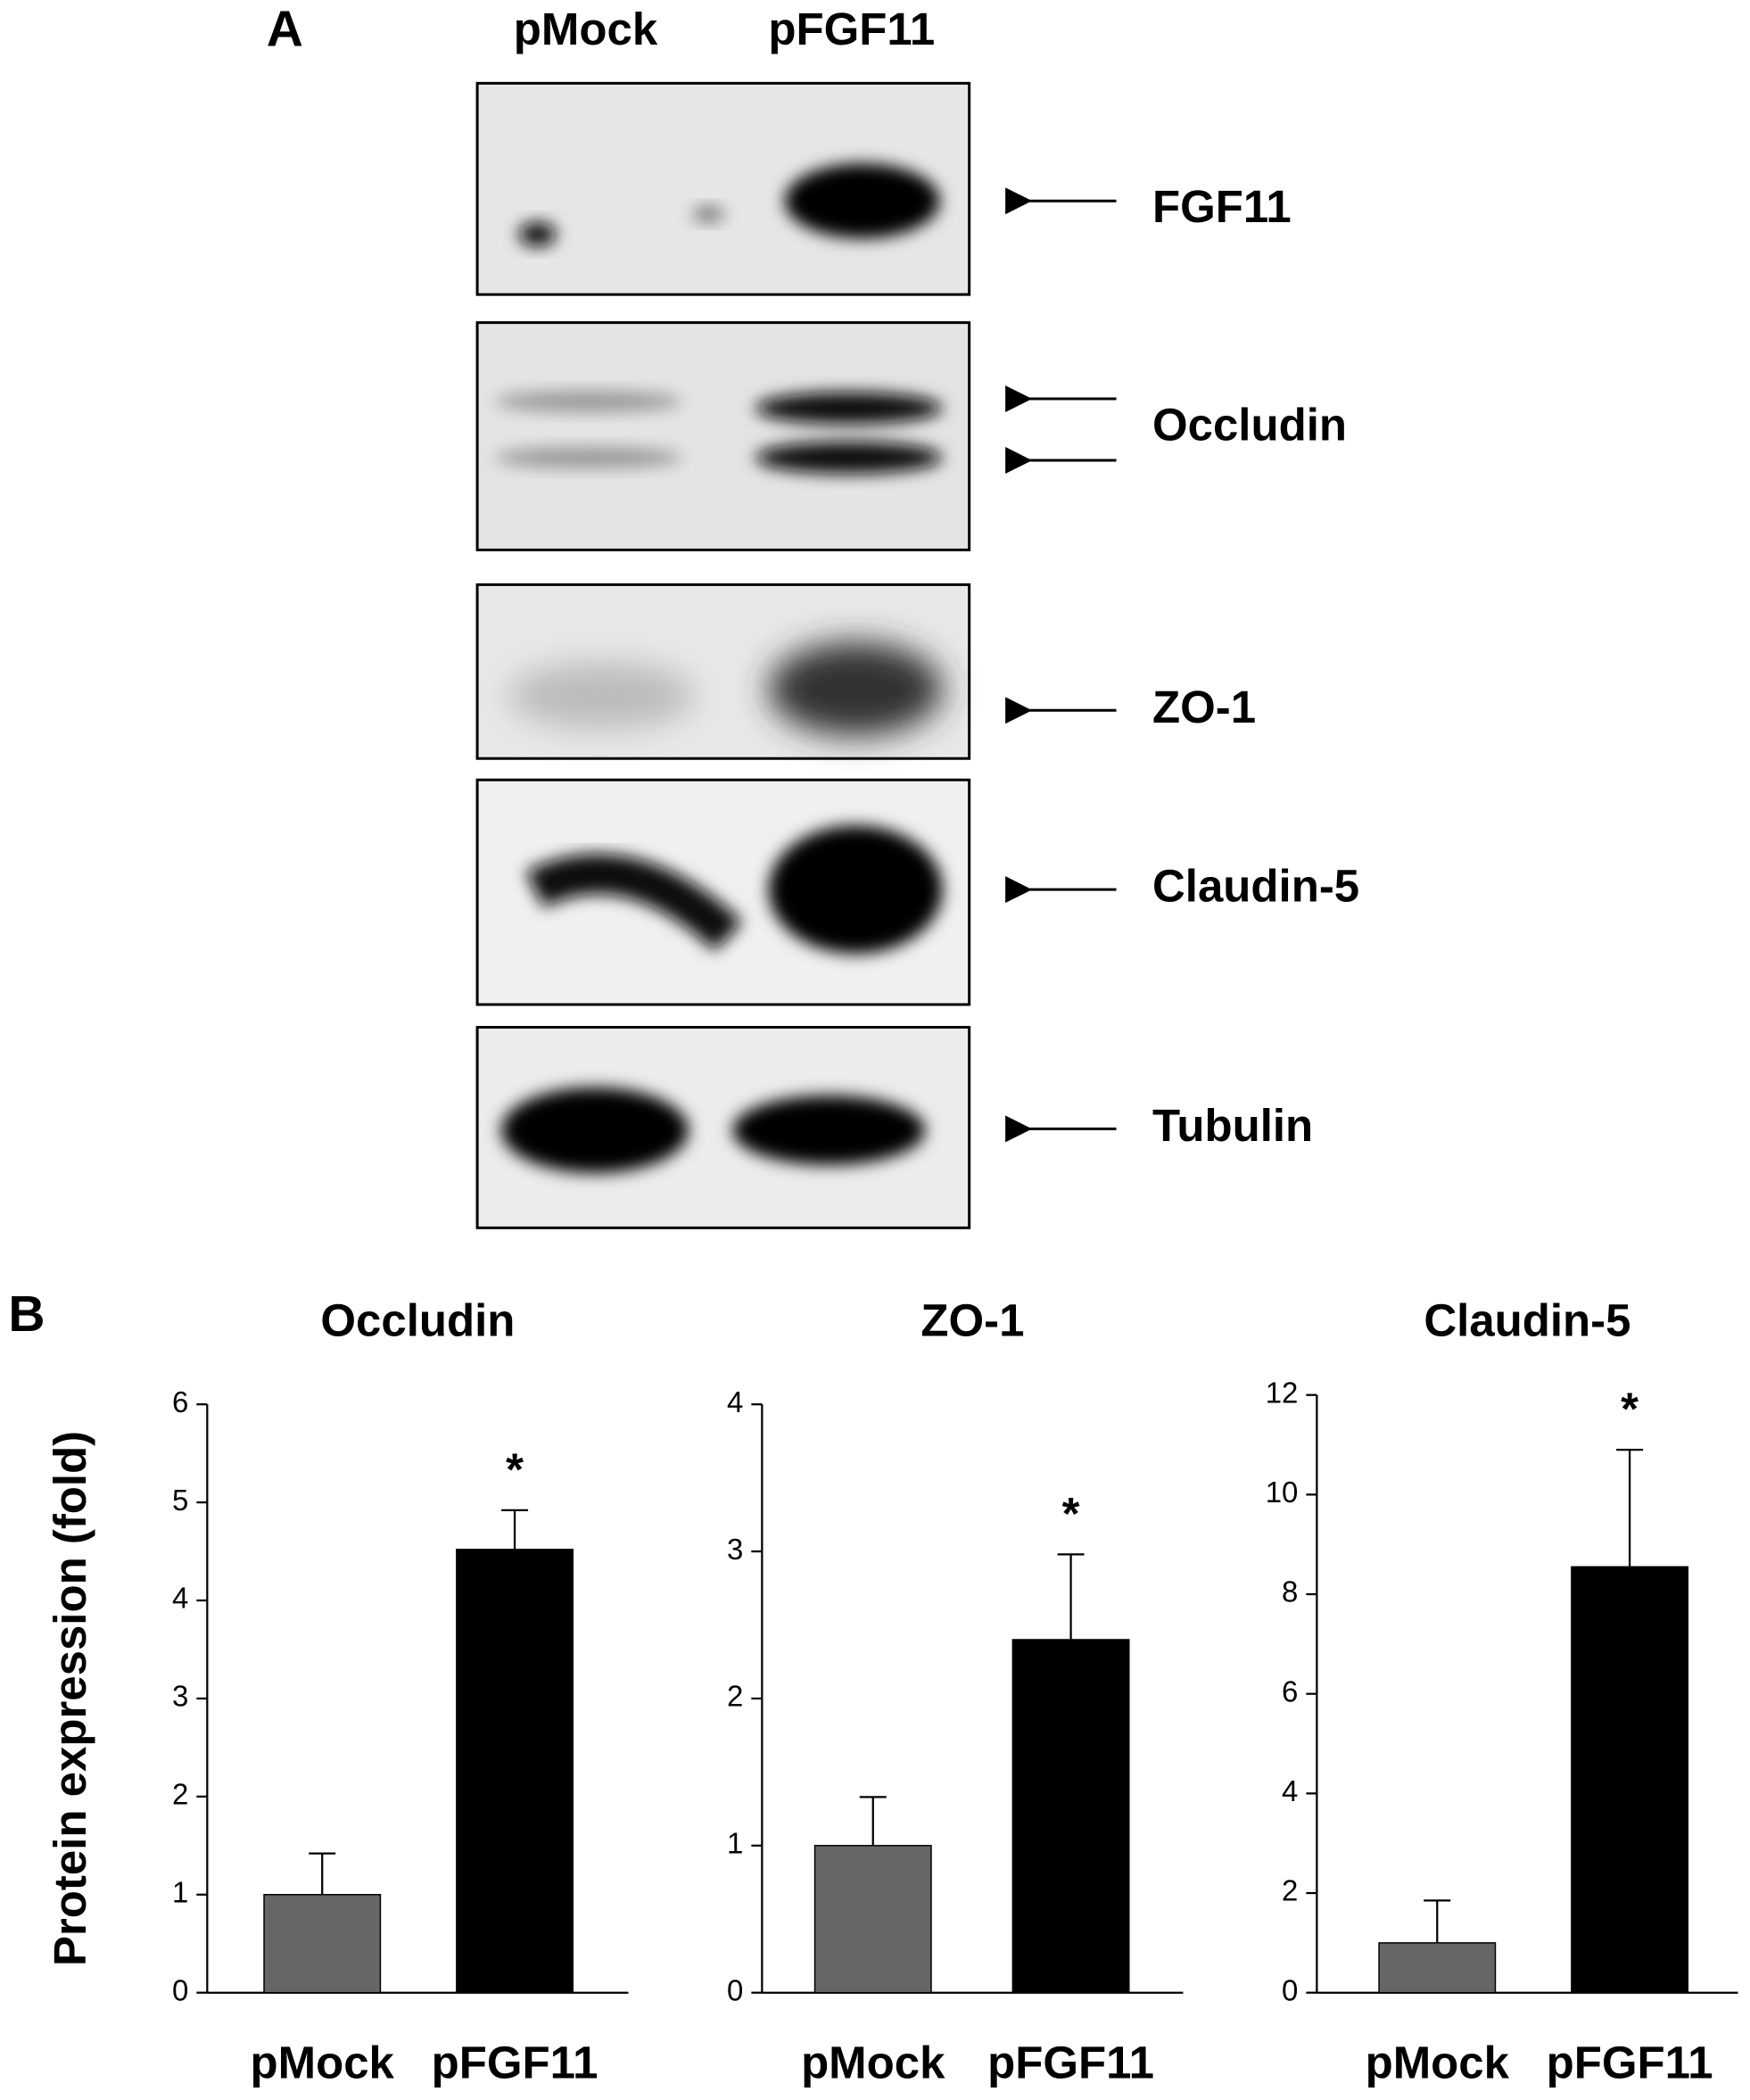 This screenshot has height=2100, width=1750. What do you see at coordinates (1527, 1320) in the screenshot?
I see `chart-title: Claudin-5` at bounding box center [1527, 1320].